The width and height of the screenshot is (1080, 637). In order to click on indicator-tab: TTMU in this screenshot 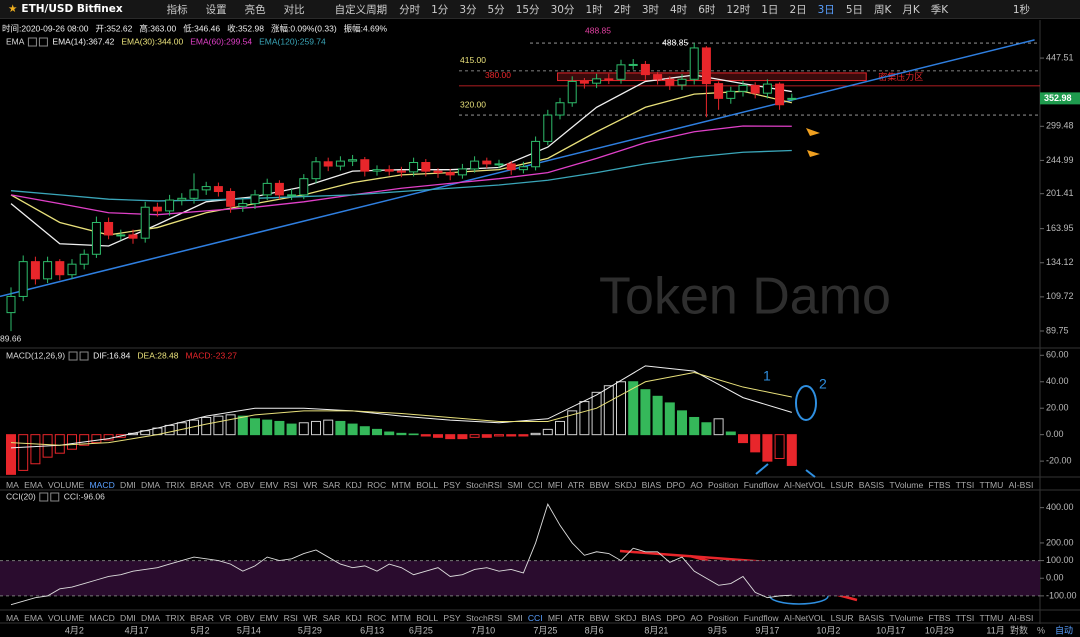, I will do `click(991, 484)`.